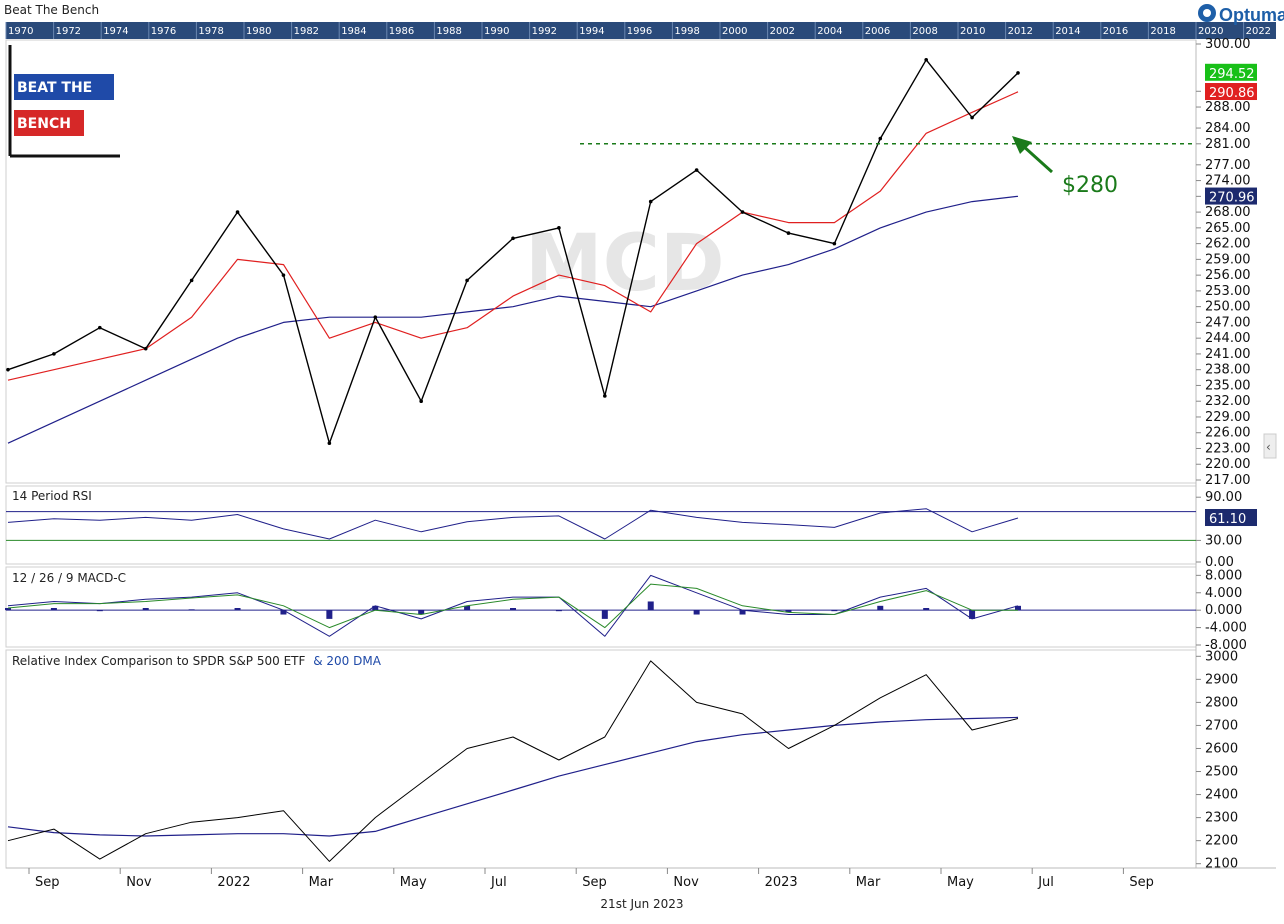 This screenshot has height=924, width=1284. Describe the element at coordinates (1223, 593) in the screenshot. I see `macd-tick-label: 4.000` at that location.